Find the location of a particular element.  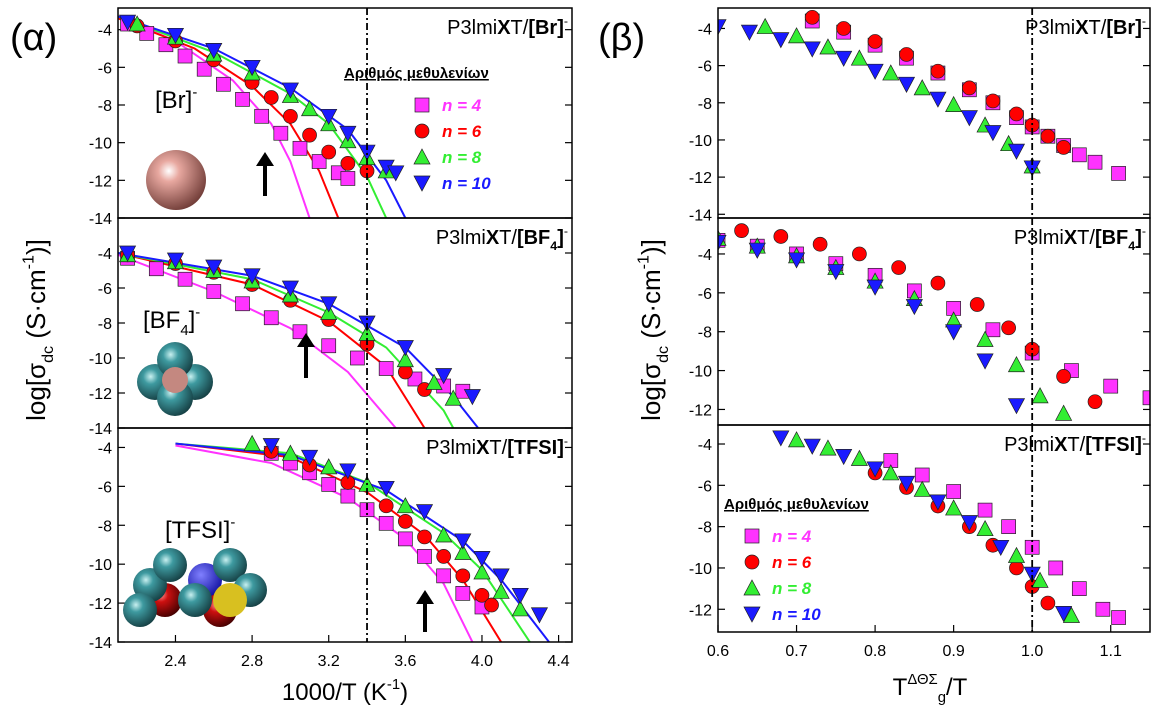

x-tick-label: 4.0 is located at coordinates (482, 661).